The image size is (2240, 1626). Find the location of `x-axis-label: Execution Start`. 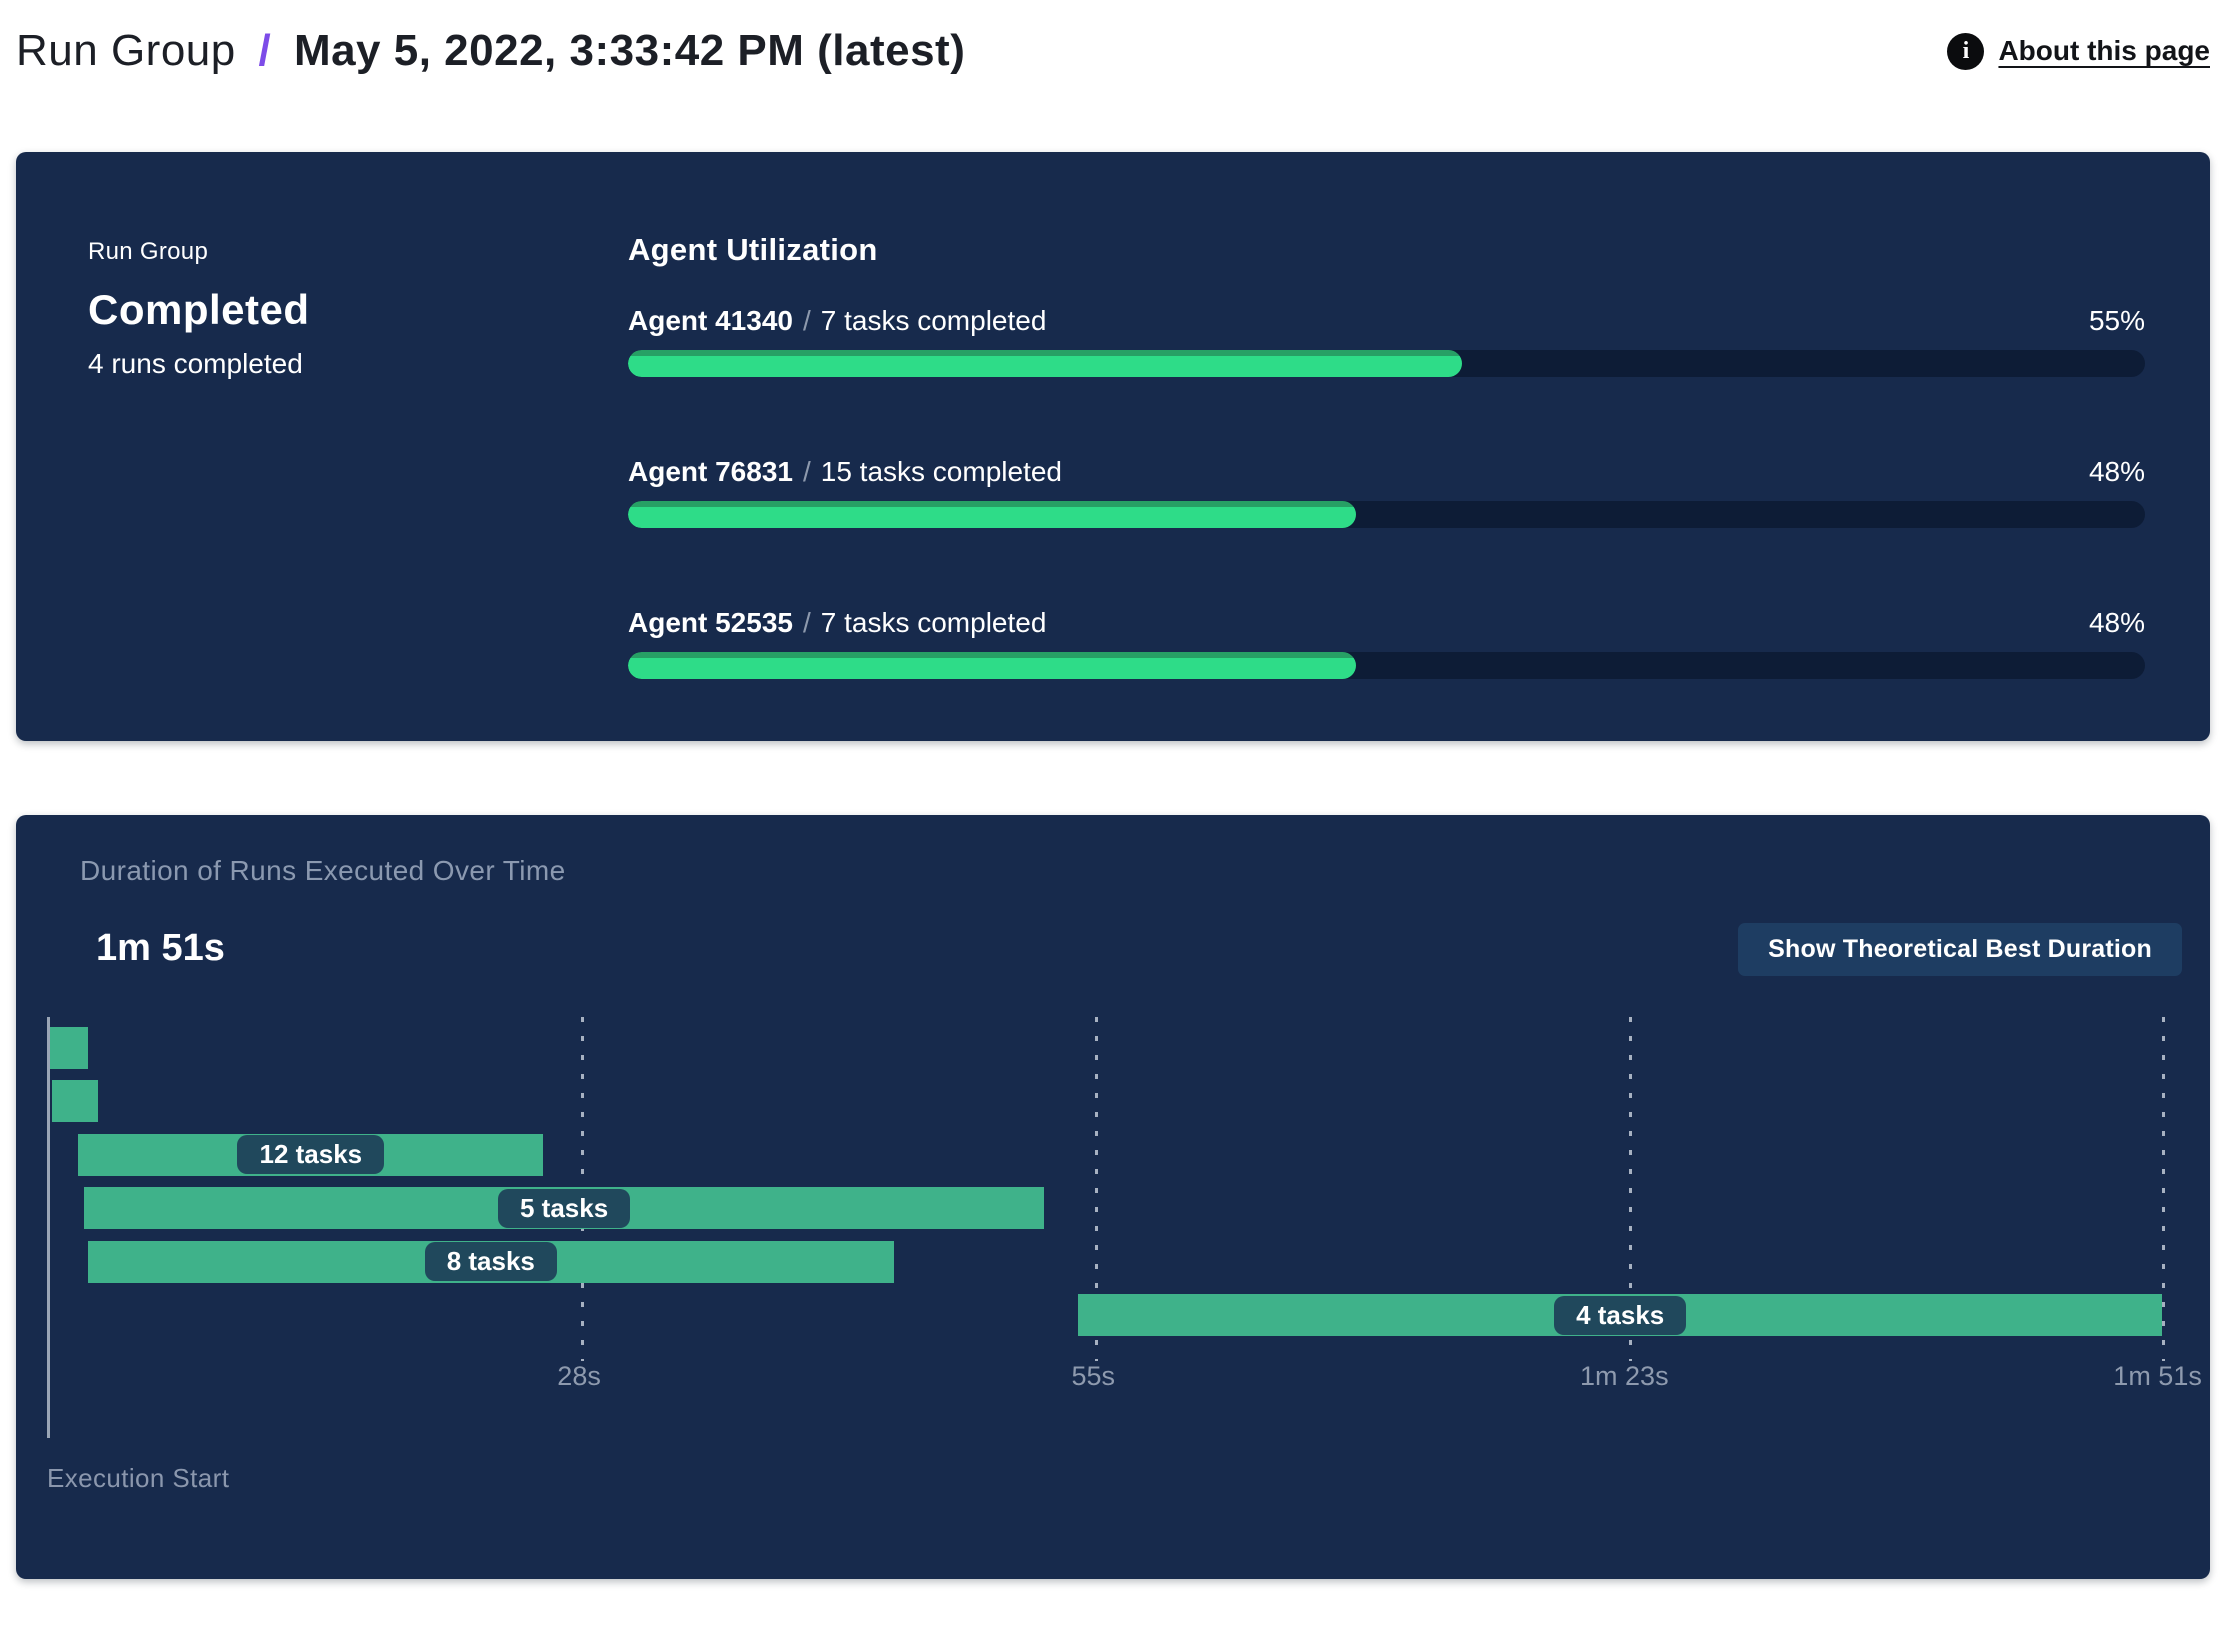

x-axis-label: Execution Start is located at coordinates (138, 1478).